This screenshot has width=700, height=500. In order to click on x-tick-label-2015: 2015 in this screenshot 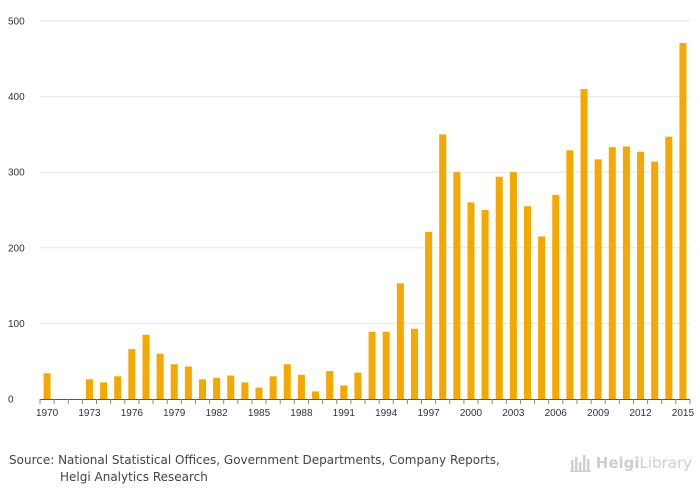, I will do `click(683, 413)`.